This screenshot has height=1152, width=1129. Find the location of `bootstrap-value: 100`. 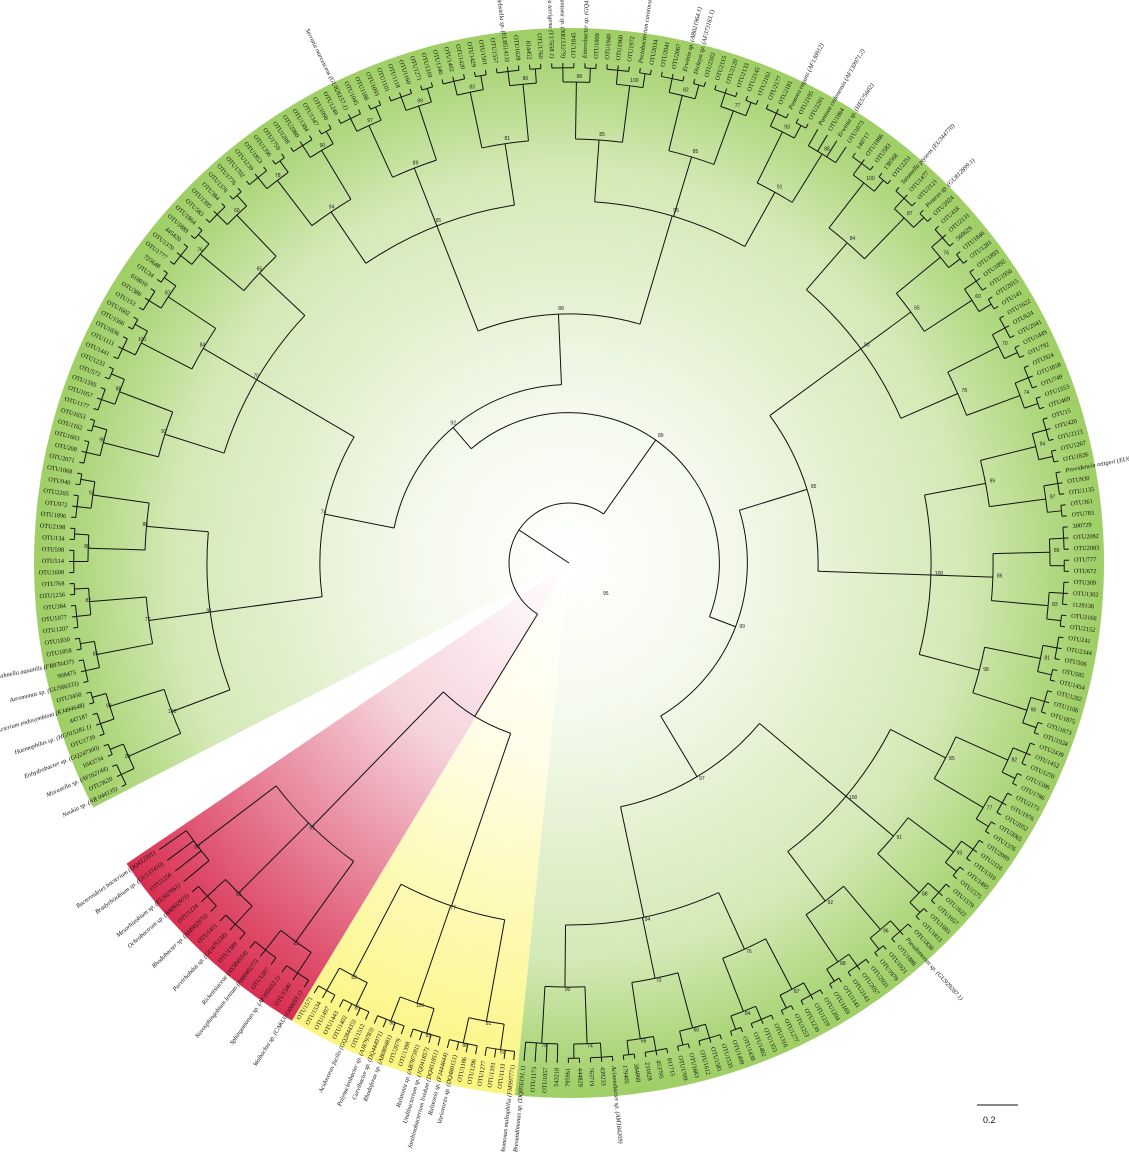

bootstrap-value: 100 is located at coordinates (634, 81).